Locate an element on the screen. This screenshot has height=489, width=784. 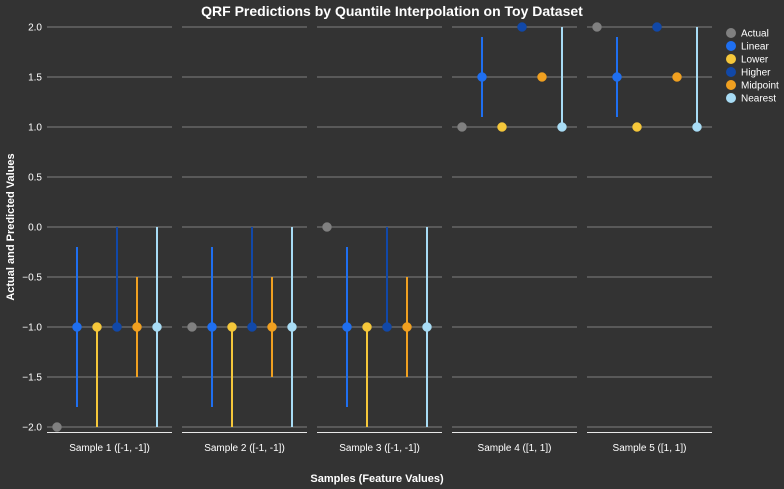
y-tick-label: −2.0 is located at coordinates (32, 428).